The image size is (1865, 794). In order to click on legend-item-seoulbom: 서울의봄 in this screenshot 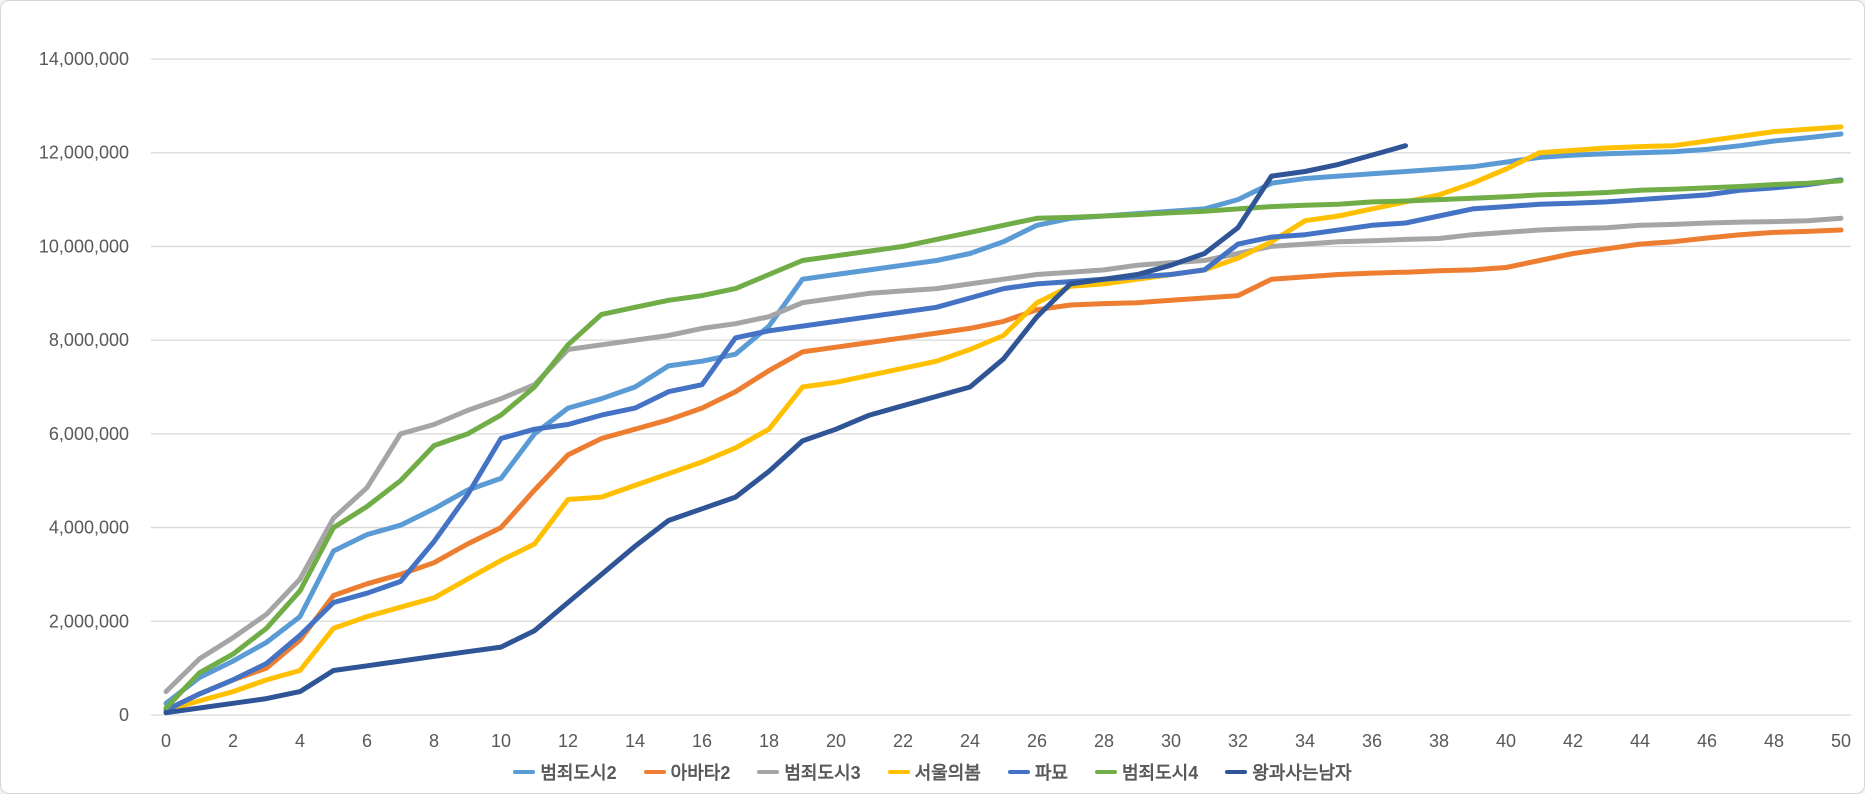, I will do `click(934, 772)`.